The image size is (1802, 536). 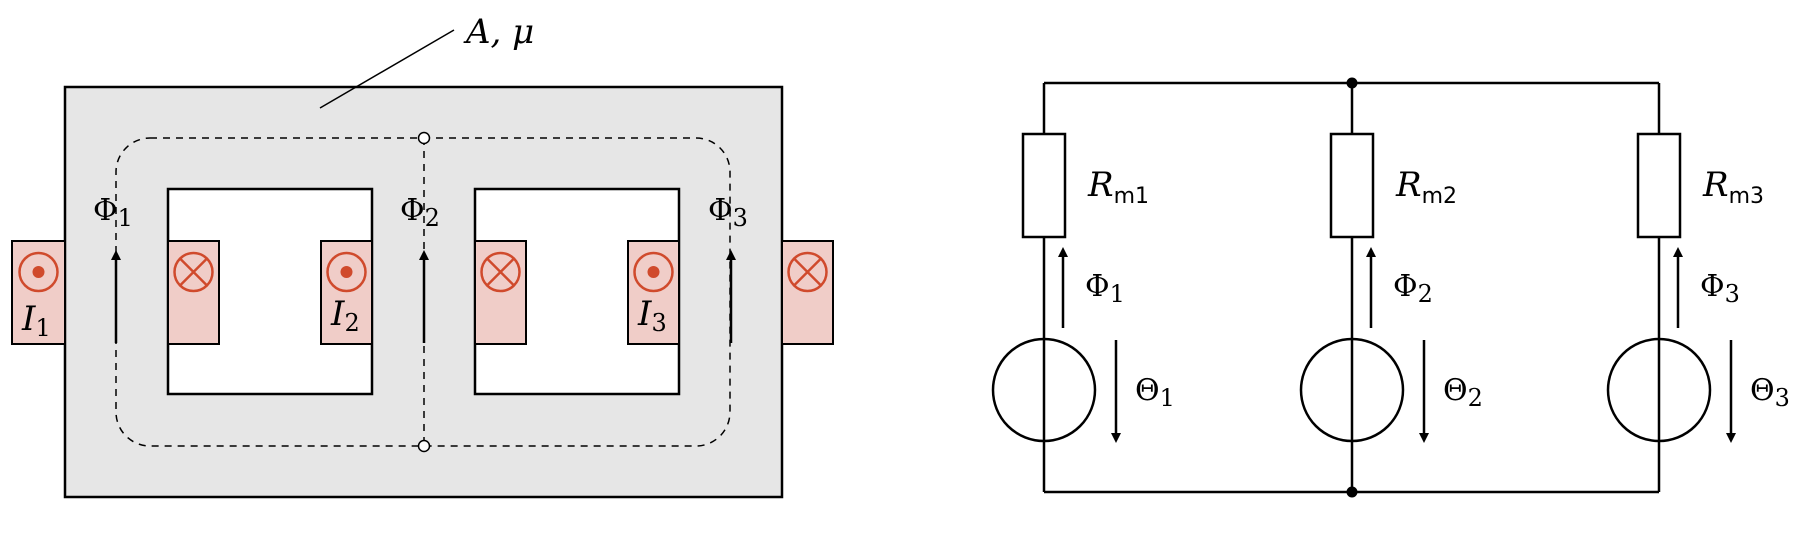 What do you see at coordinates (423, 296) in the screenshot?
I see `core-flux-arrows` at bounding box center [423, 296].